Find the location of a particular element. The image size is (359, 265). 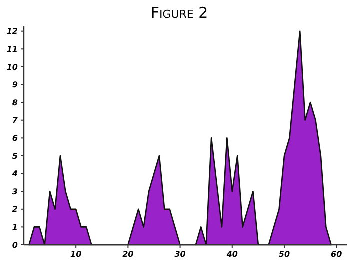

x-tick-label: 60 is located at coordinates (337, 254).